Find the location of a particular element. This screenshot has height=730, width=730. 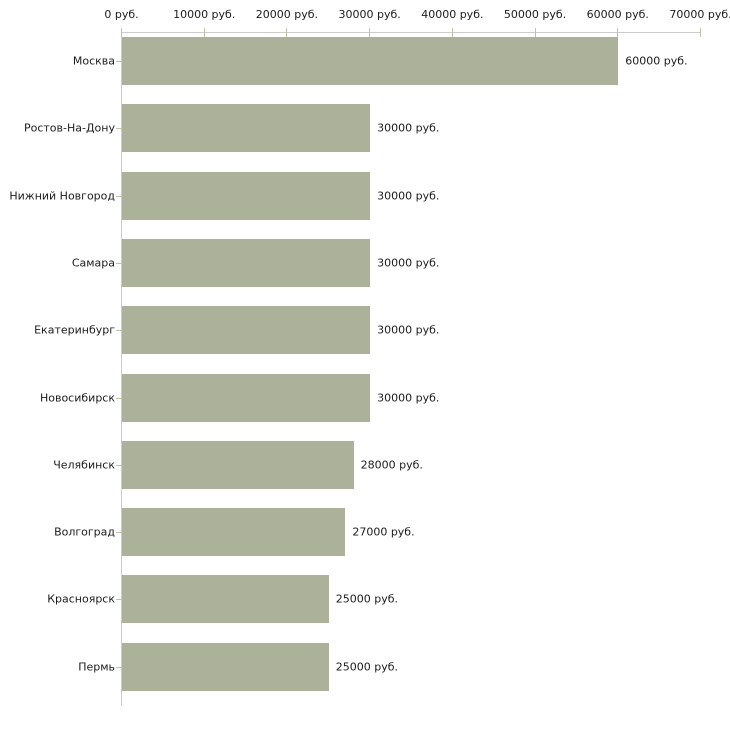

bar-row: Пермь 25000 руб. is located at coordinates (365, 671).